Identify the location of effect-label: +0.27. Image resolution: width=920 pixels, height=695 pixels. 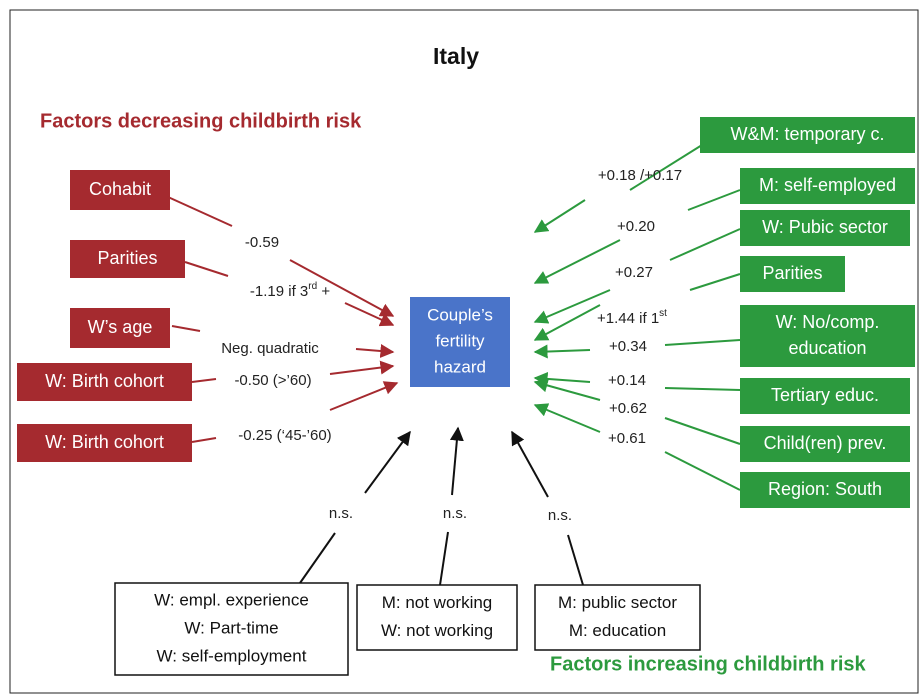
(634, 272).